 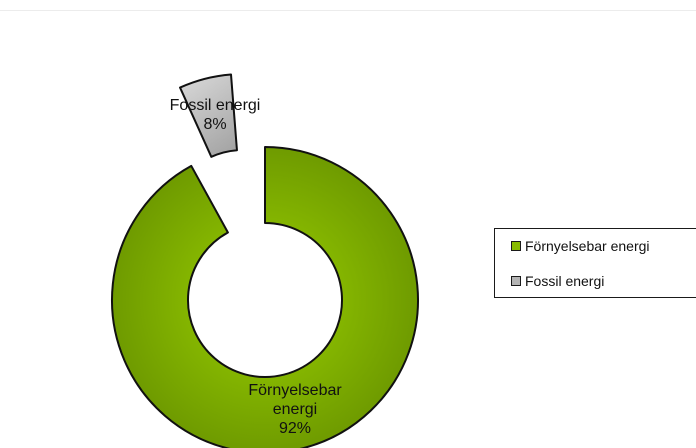 I want to click on data-label-fornyelsebar-energi-line: 92%, so click(x=295, y=428).